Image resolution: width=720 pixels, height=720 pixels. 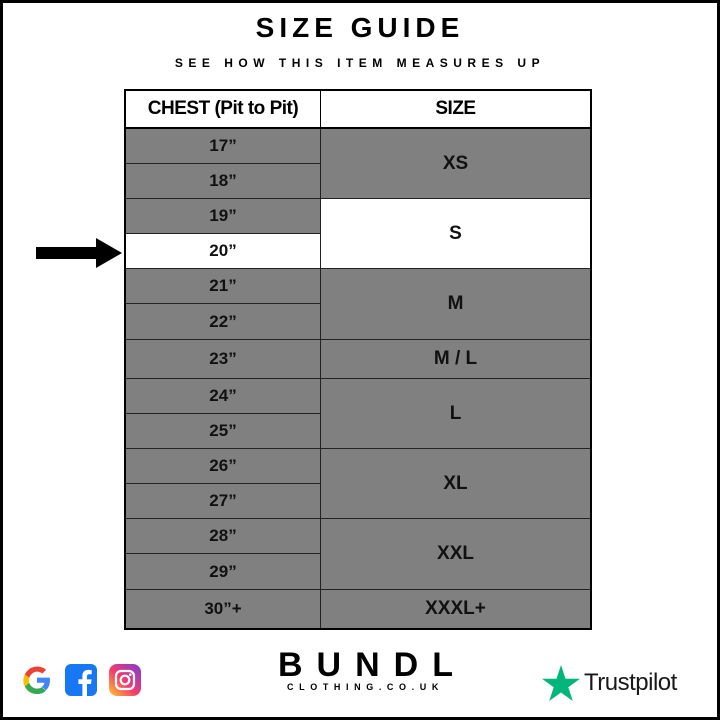 I want to click on chest-cell: 29”, so click(x=223, y=572).